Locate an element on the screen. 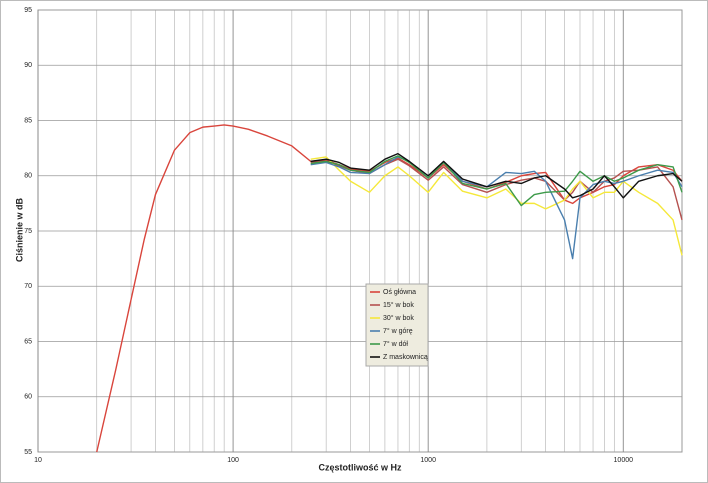  legend-label: 30° w bok is located at coordinates (398, 318).